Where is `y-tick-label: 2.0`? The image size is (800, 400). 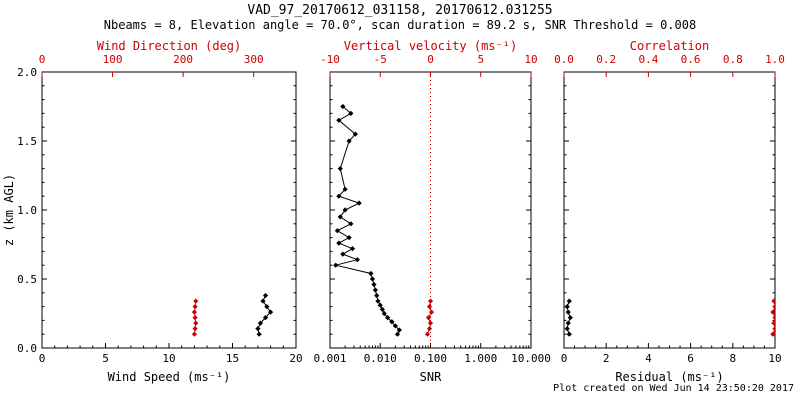
y-tick-label: 2.0 is located at coordinates (27, 72).